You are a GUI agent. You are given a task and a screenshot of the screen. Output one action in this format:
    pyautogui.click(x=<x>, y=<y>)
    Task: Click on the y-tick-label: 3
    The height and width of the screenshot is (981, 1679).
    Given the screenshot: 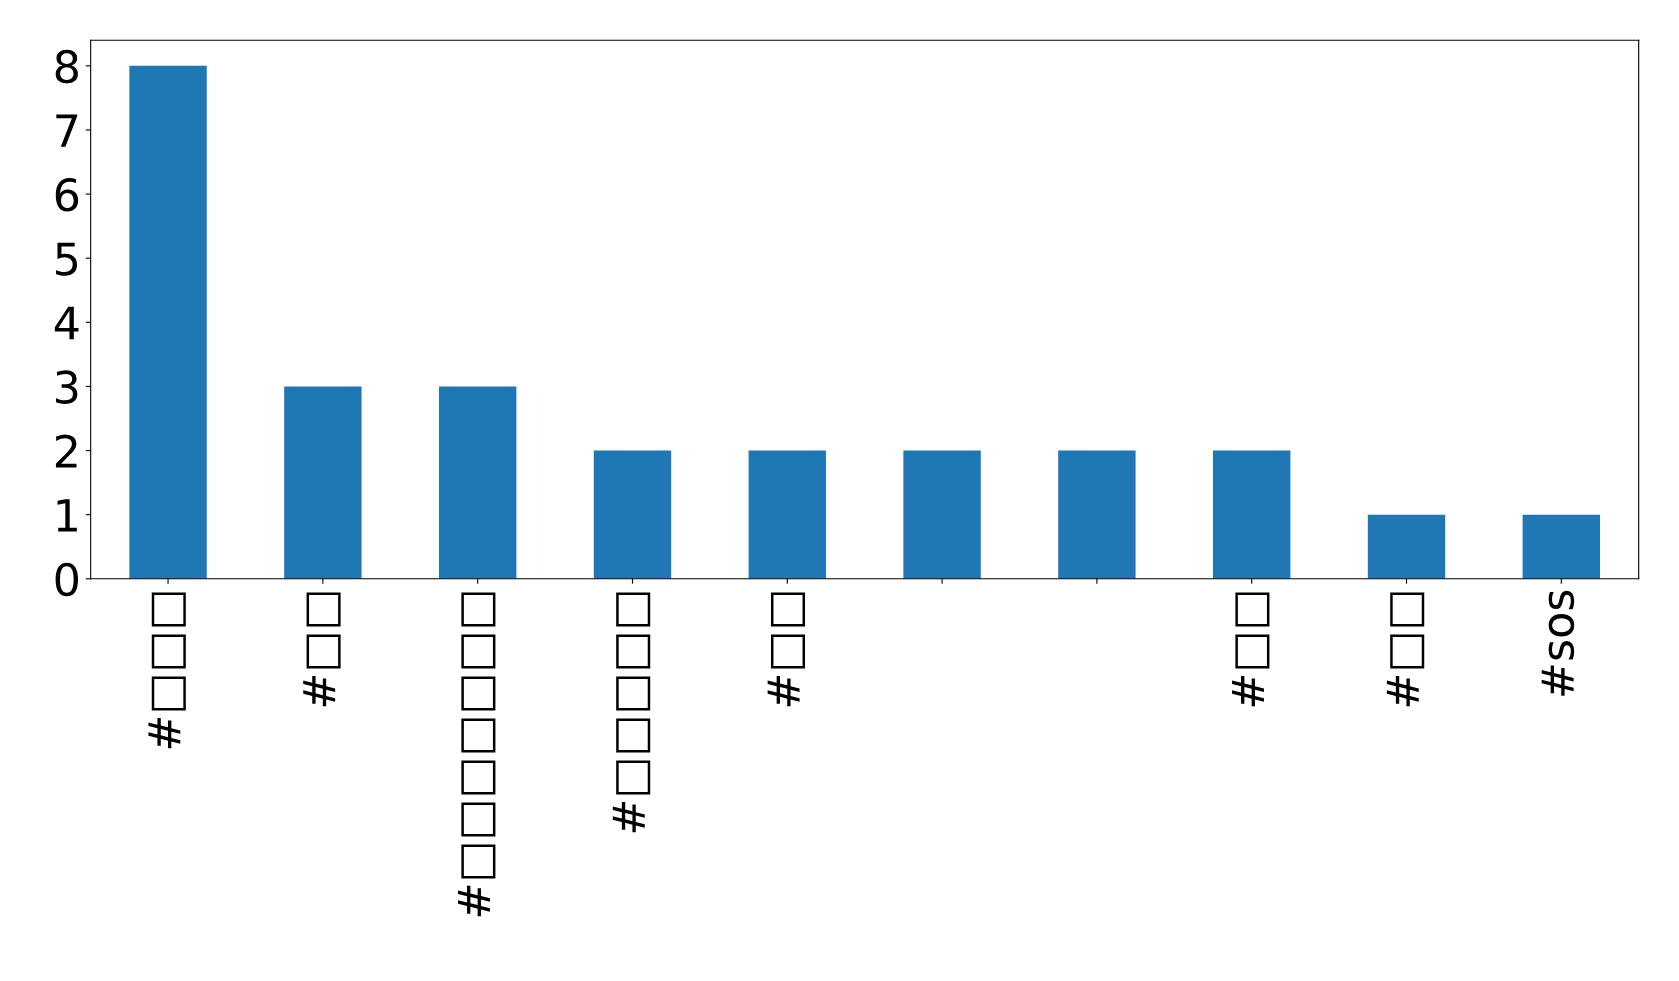 What is the action you would take?
    pyautogui.click(x=67, y=387)
    